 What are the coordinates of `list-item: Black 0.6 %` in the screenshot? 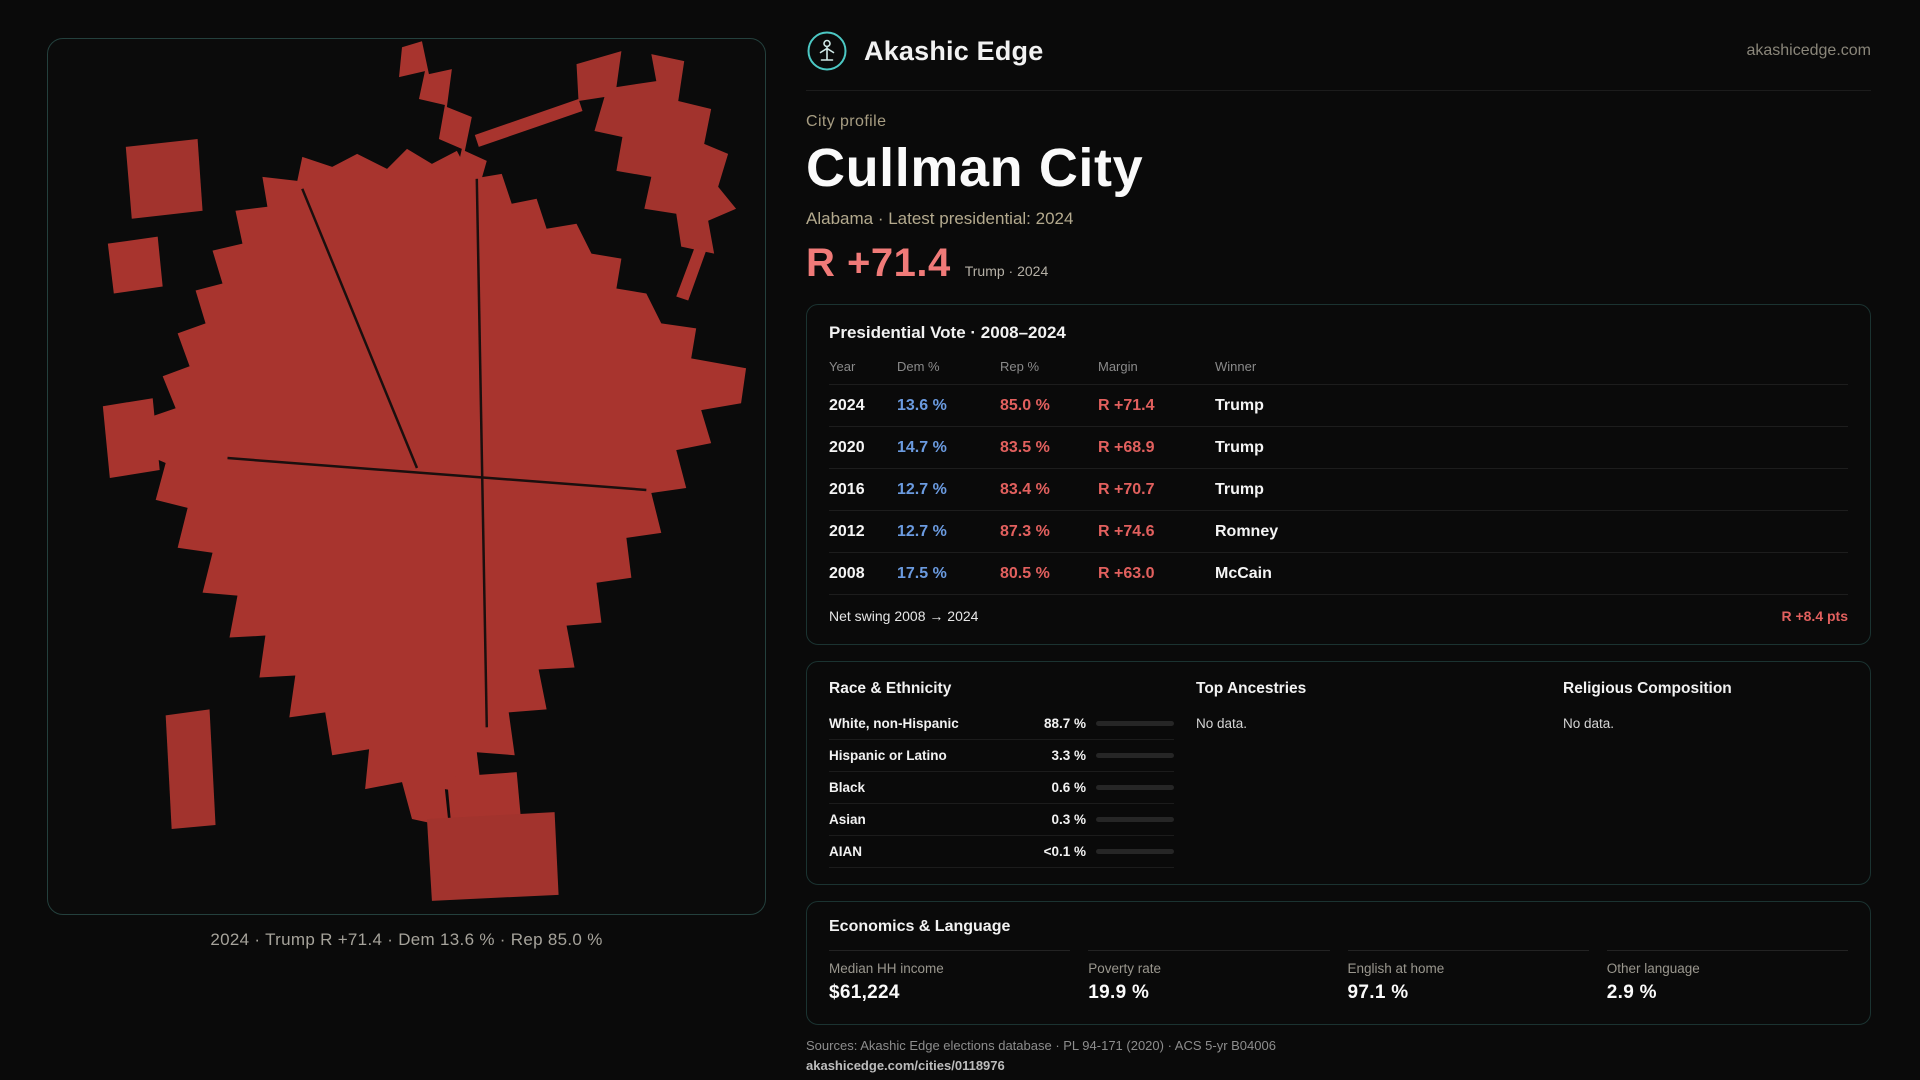 It's located at (1001, 788).